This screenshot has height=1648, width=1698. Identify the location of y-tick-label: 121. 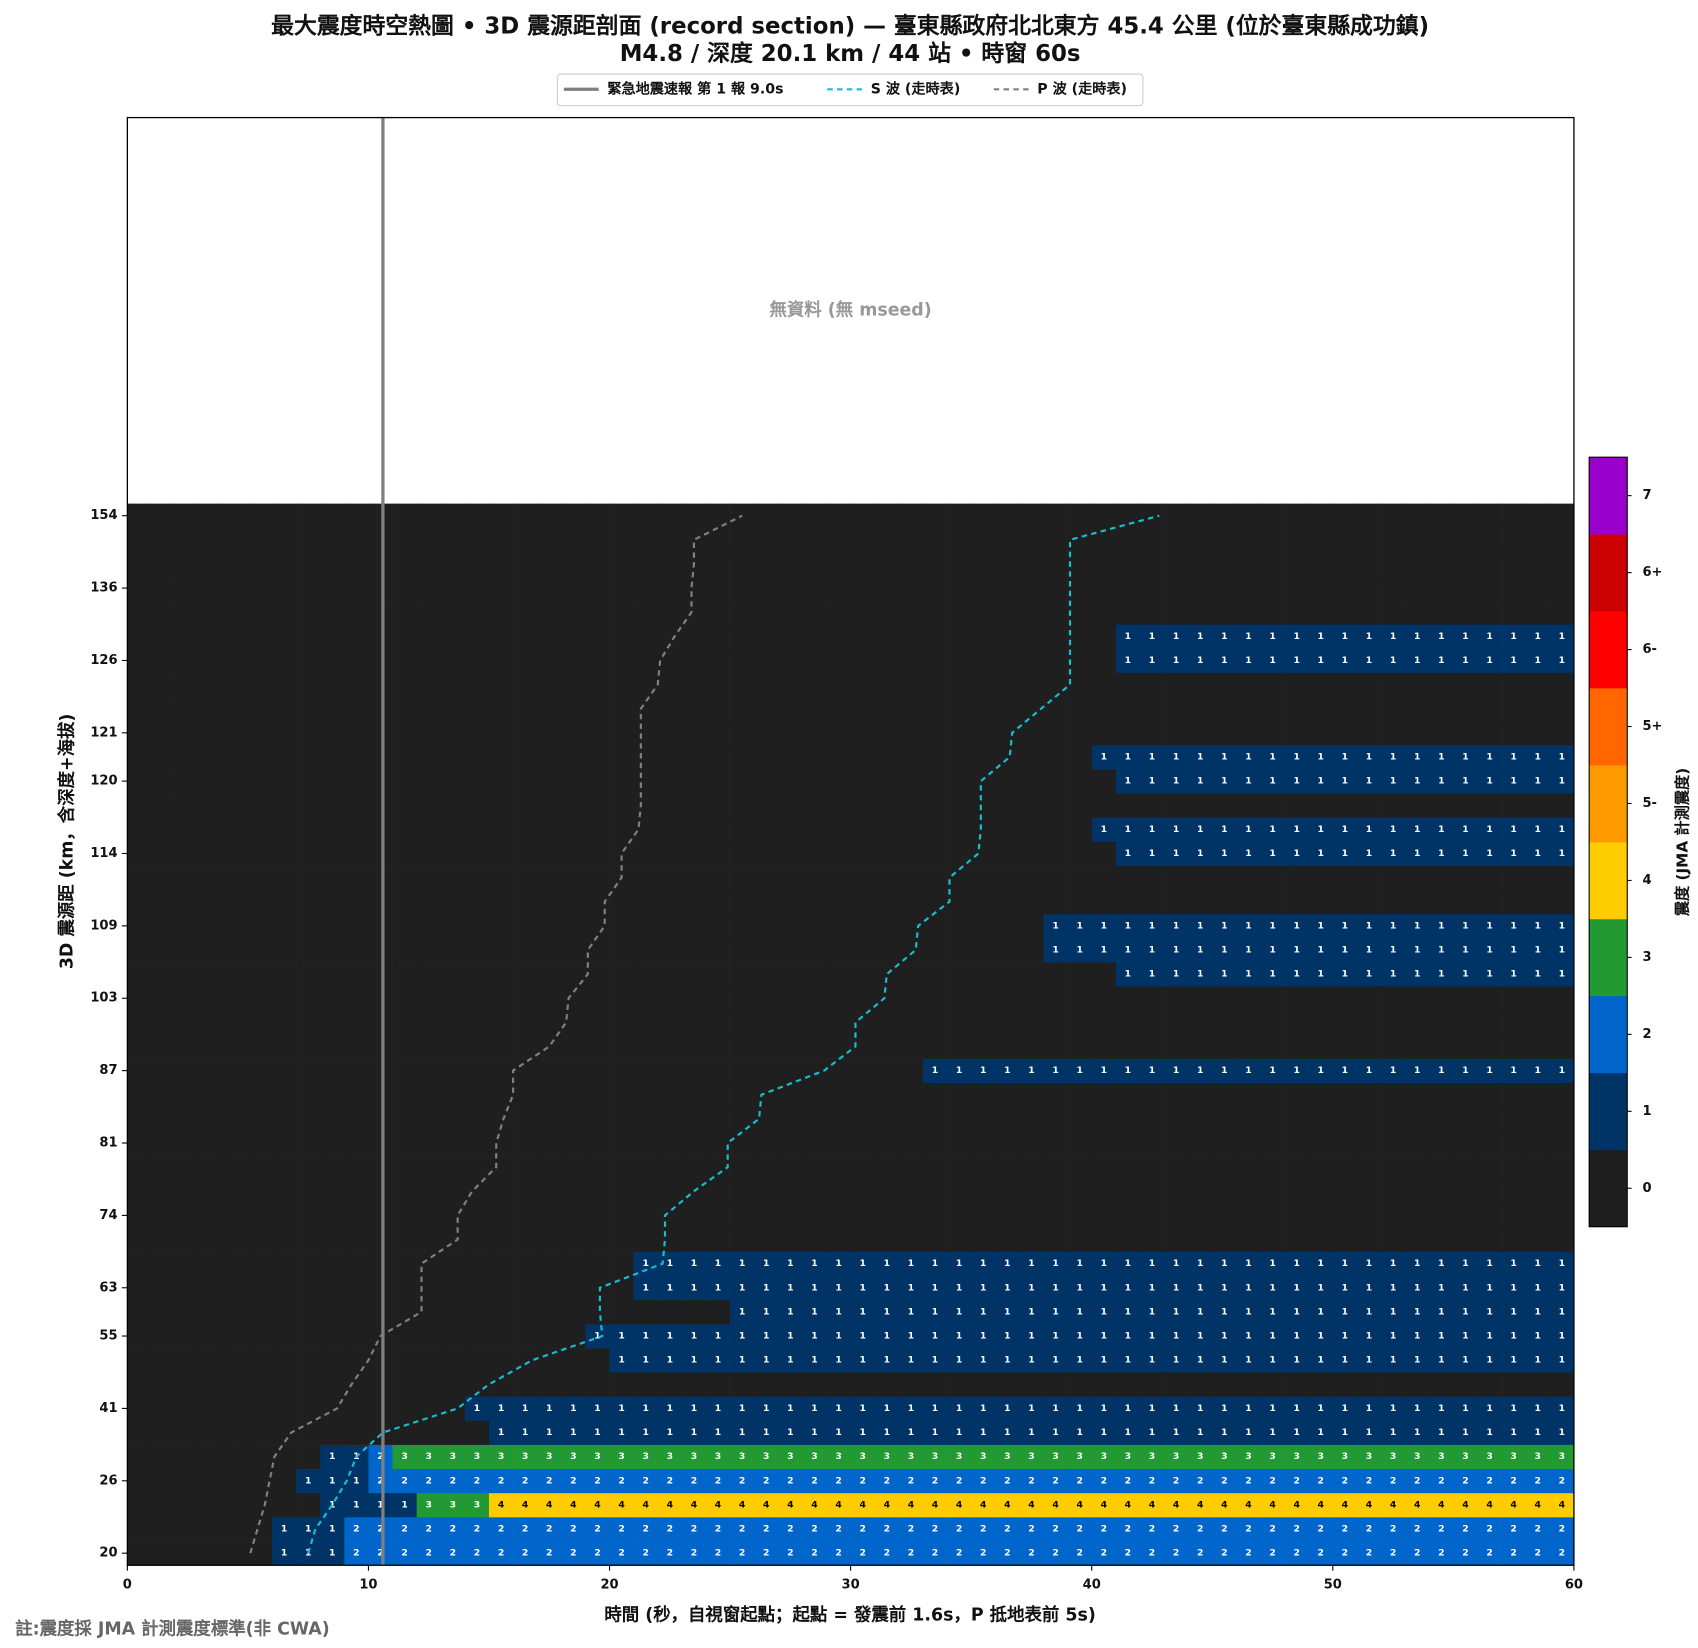
(103, 732).